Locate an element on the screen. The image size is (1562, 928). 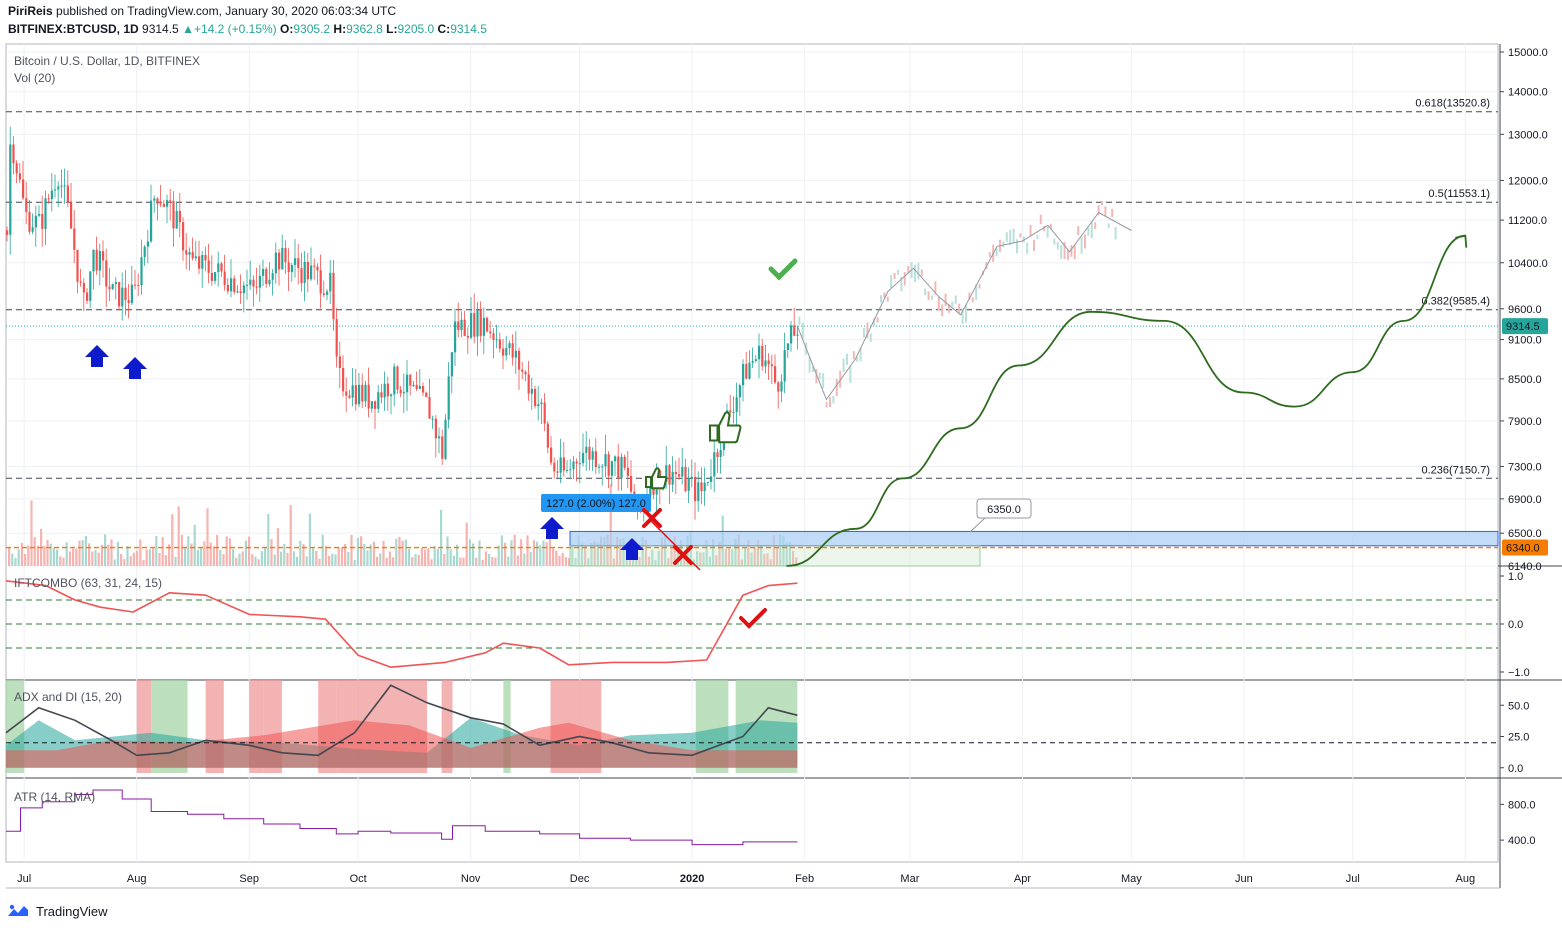
atr-pane is located at coordinates (402, 817).